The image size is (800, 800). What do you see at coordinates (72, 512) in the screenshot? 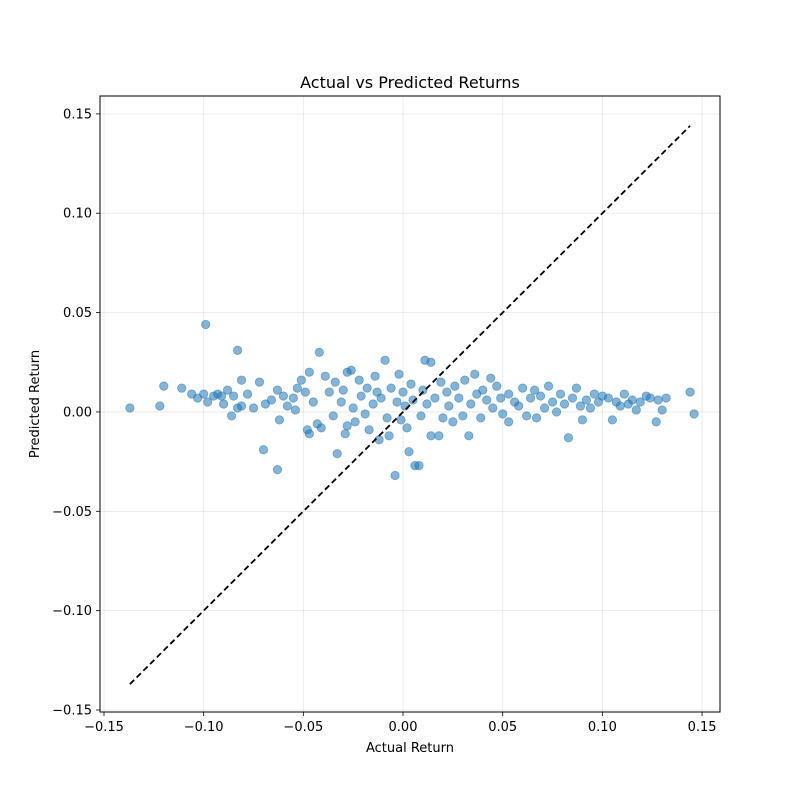
I see `y-tick-label: −0.05` at bounding box center [72, 512].